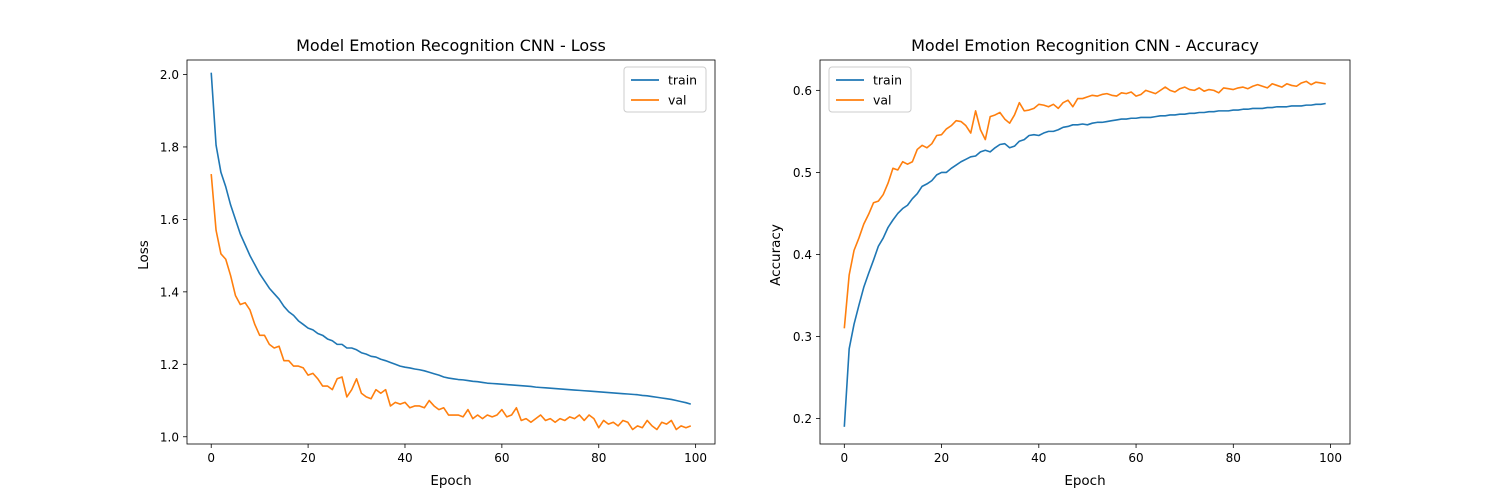  Describe the element at coordinates (882, 100) in the screenshot. I see `accuracy-legend-label-val: val` at that location.